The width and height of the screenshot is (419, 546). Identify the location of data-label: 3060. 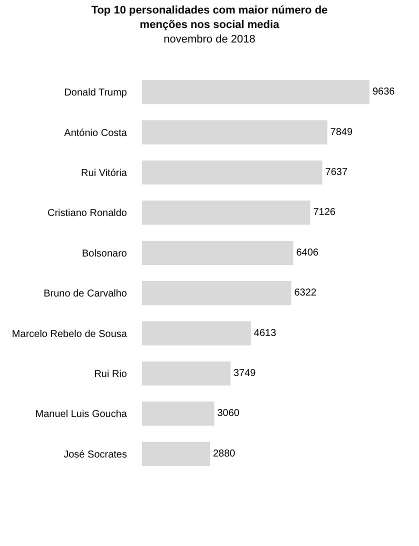
(228, 414).